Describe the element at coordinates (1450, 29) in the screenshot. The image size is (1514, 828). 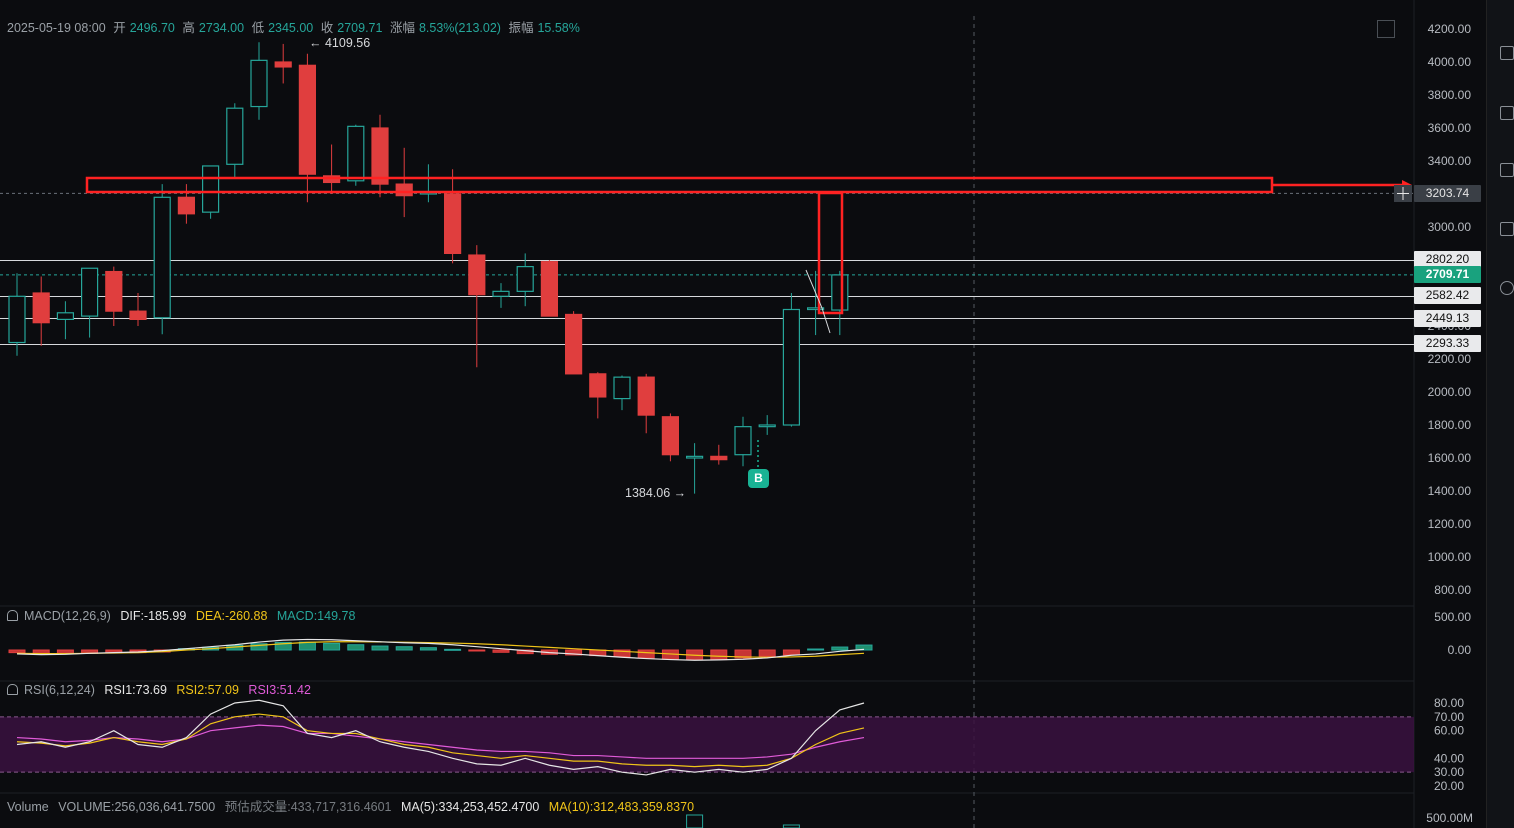
I see `price-axis-tick: 4200.00` at that location.